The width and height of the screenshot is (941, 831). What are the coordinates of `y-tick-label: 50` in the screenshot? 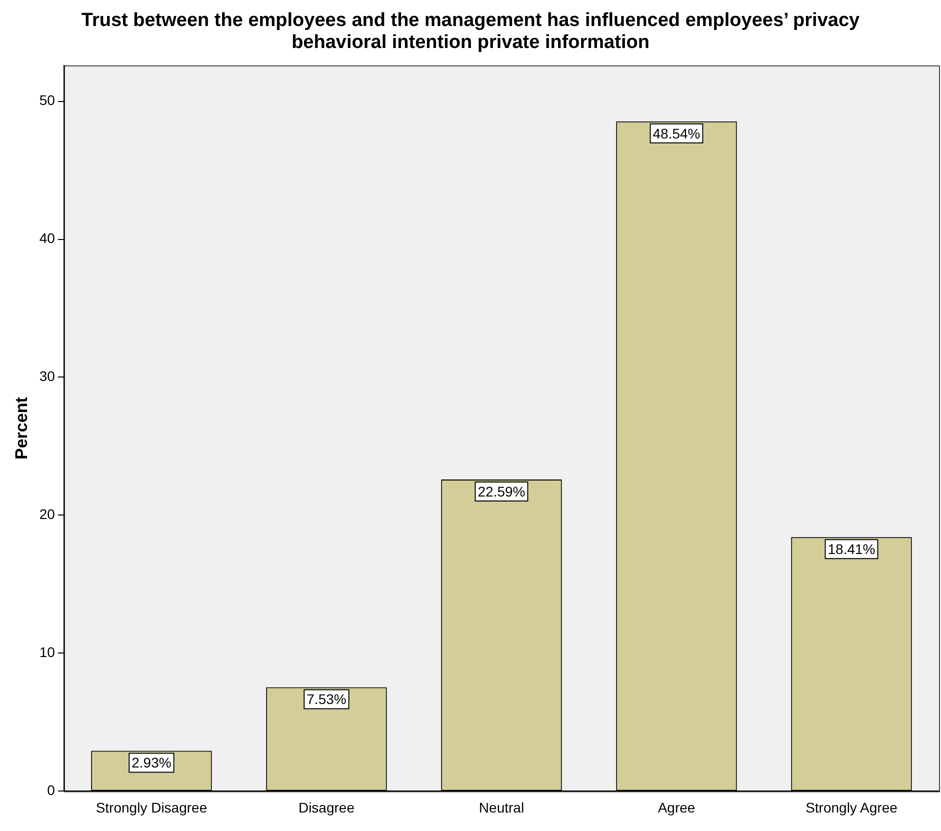 It's located at (47, 100).